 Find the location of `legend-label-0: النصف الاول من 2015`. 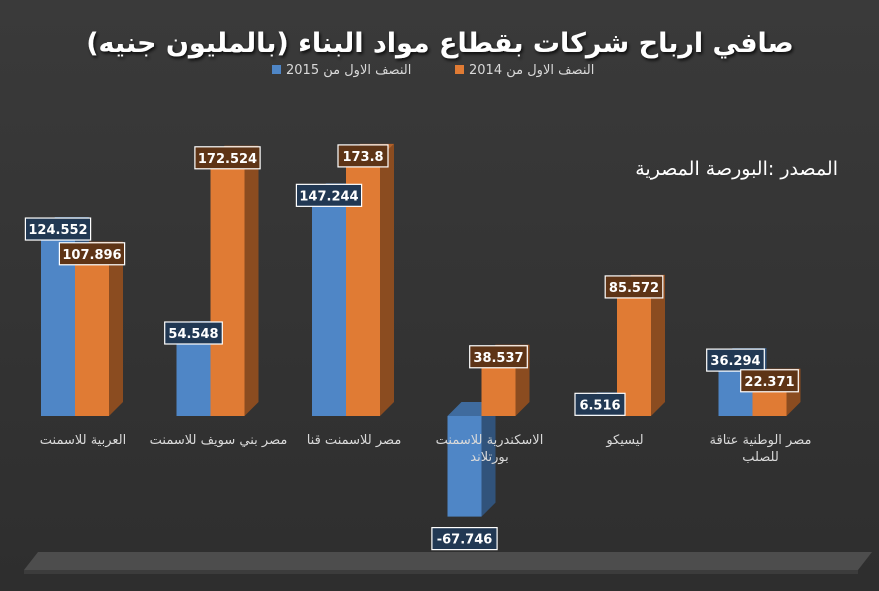

legend-label-0: النصف الاول من 2015 is located at coordinates (348, 70).